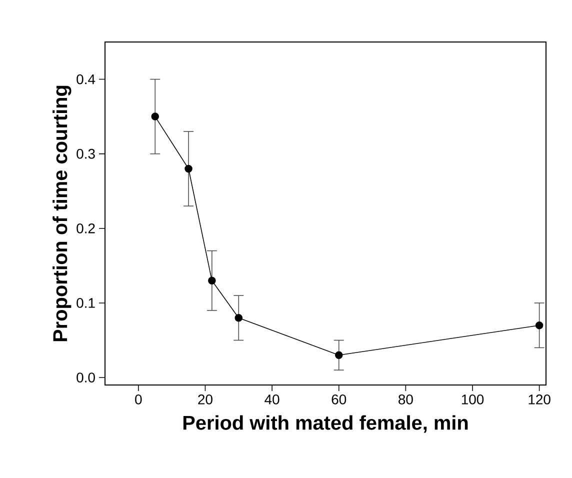 Image resolution: width=572 pixels, height=478 pixels. What do you see at coordinates (85, 153) in the screenshot?
I see `y-tick-label: 0.3` at bounding box center [85, 153].